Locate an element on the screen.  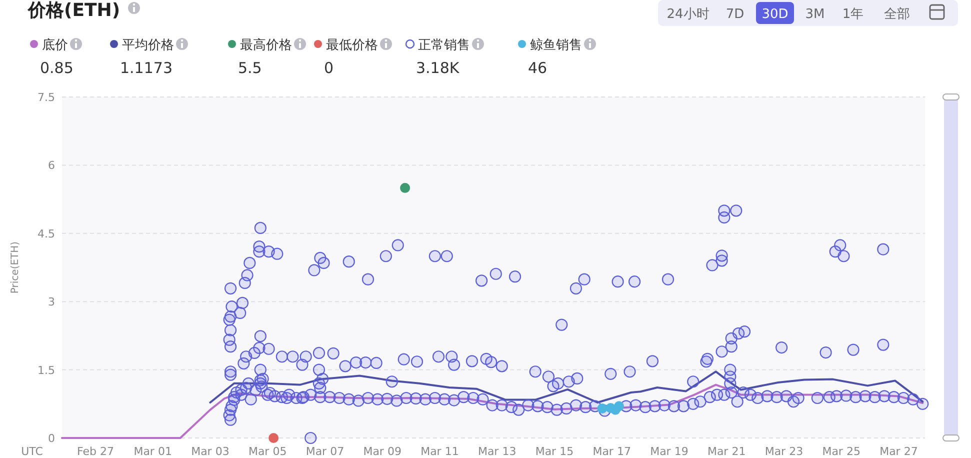
x-tick-label: Mar 17 is located at coordinates (611, 451).